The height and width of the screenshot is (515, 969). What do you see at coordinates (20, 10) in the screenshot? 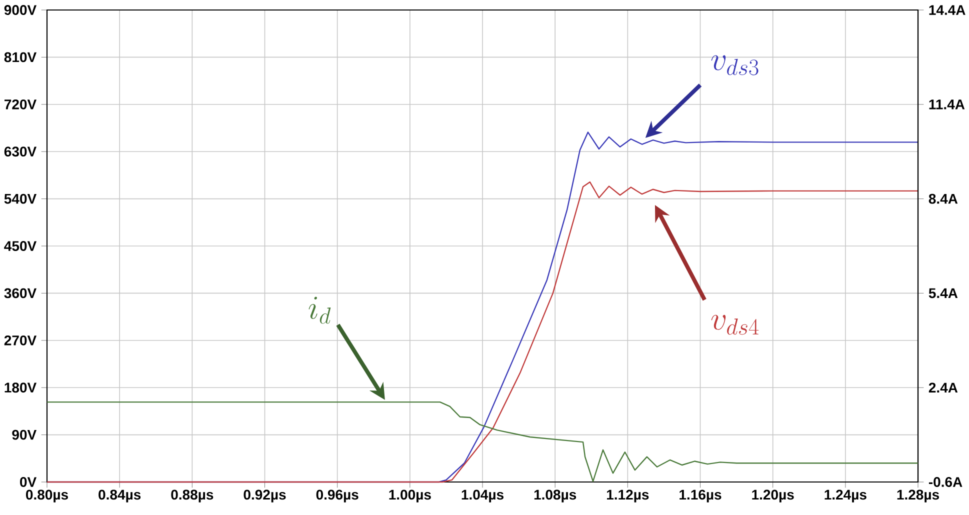
I see `y-tick-label: 900V` at bounding box center [20, 10].